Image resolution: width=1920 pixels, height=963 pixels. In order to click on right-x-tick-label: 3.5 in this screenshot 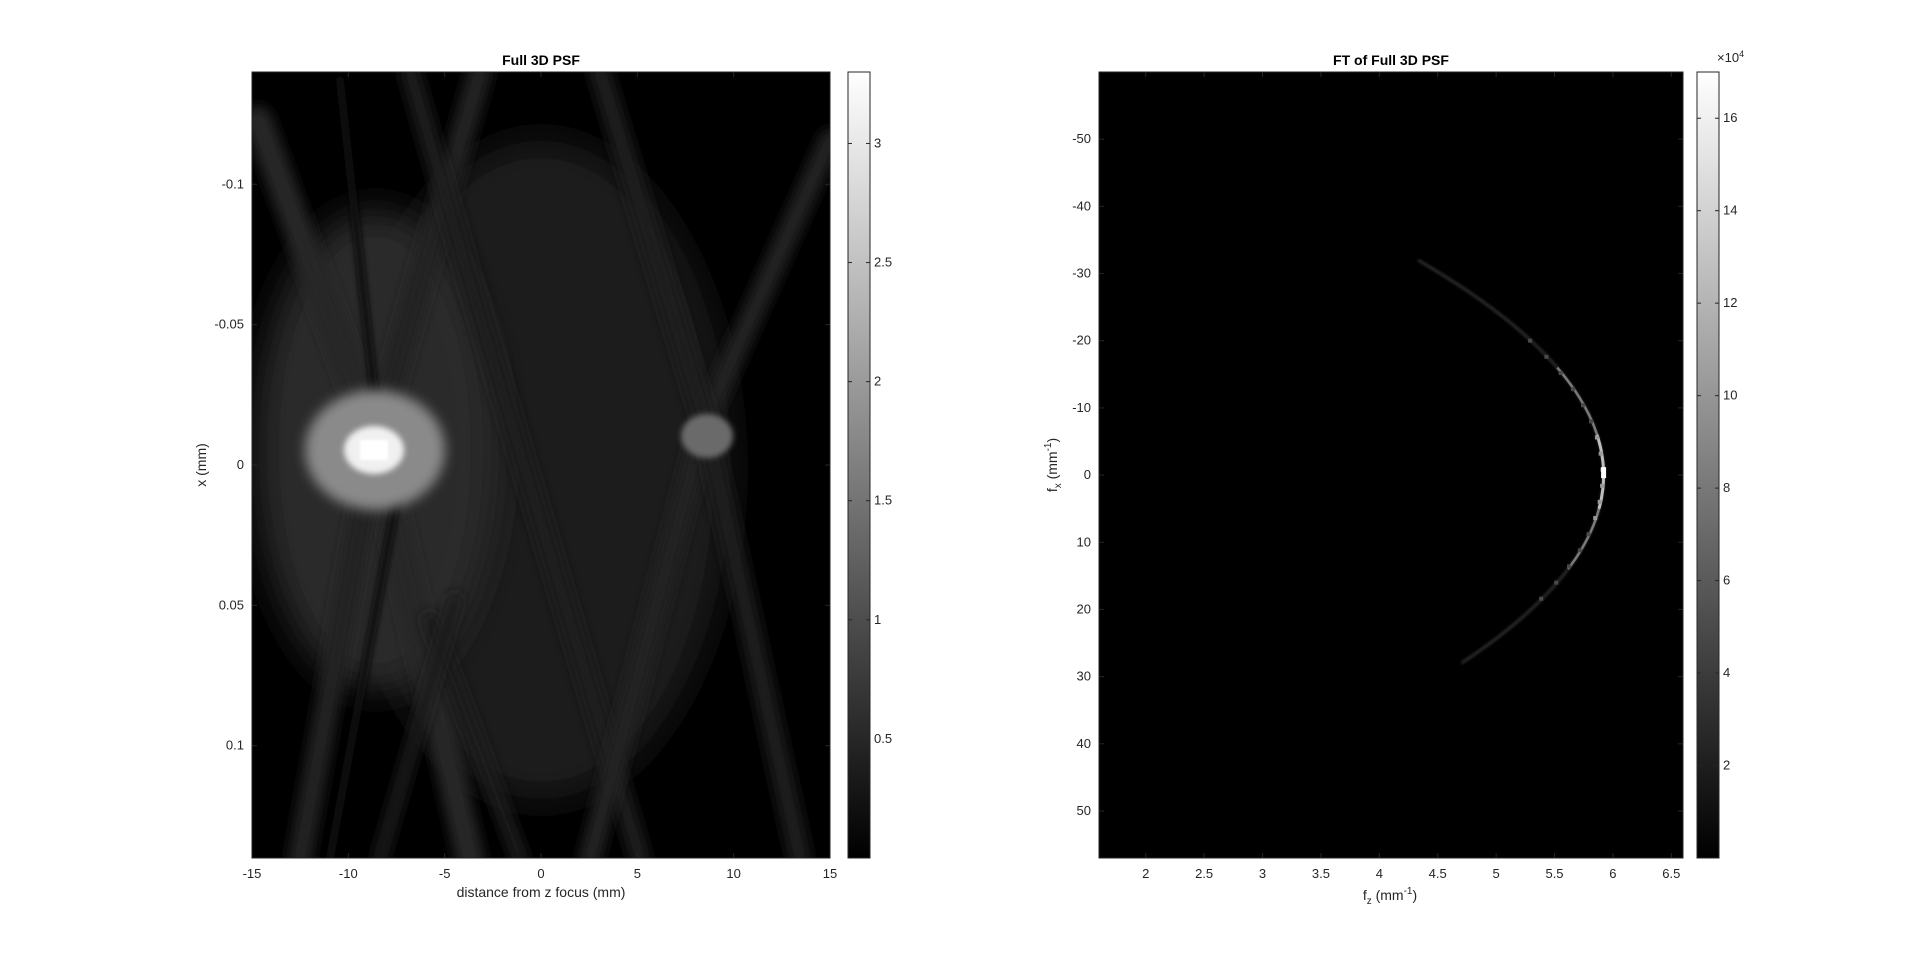, I will do `click(1321, 873)`.